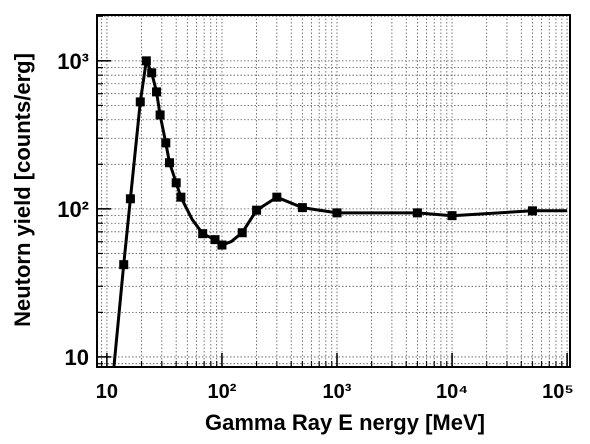 This screenshot has width=590, height=444. What do you see at coordinates (73, 61) in the screenshot?
I see `y-tick-label: 10³` at bounding box center [73, 61].